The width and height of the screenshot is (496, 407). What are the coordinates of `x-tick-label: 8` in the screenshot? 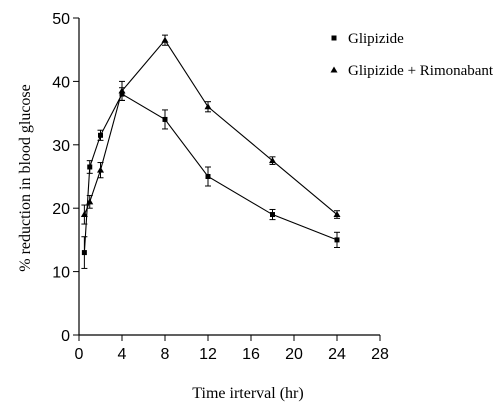 It's located at (165, 354).